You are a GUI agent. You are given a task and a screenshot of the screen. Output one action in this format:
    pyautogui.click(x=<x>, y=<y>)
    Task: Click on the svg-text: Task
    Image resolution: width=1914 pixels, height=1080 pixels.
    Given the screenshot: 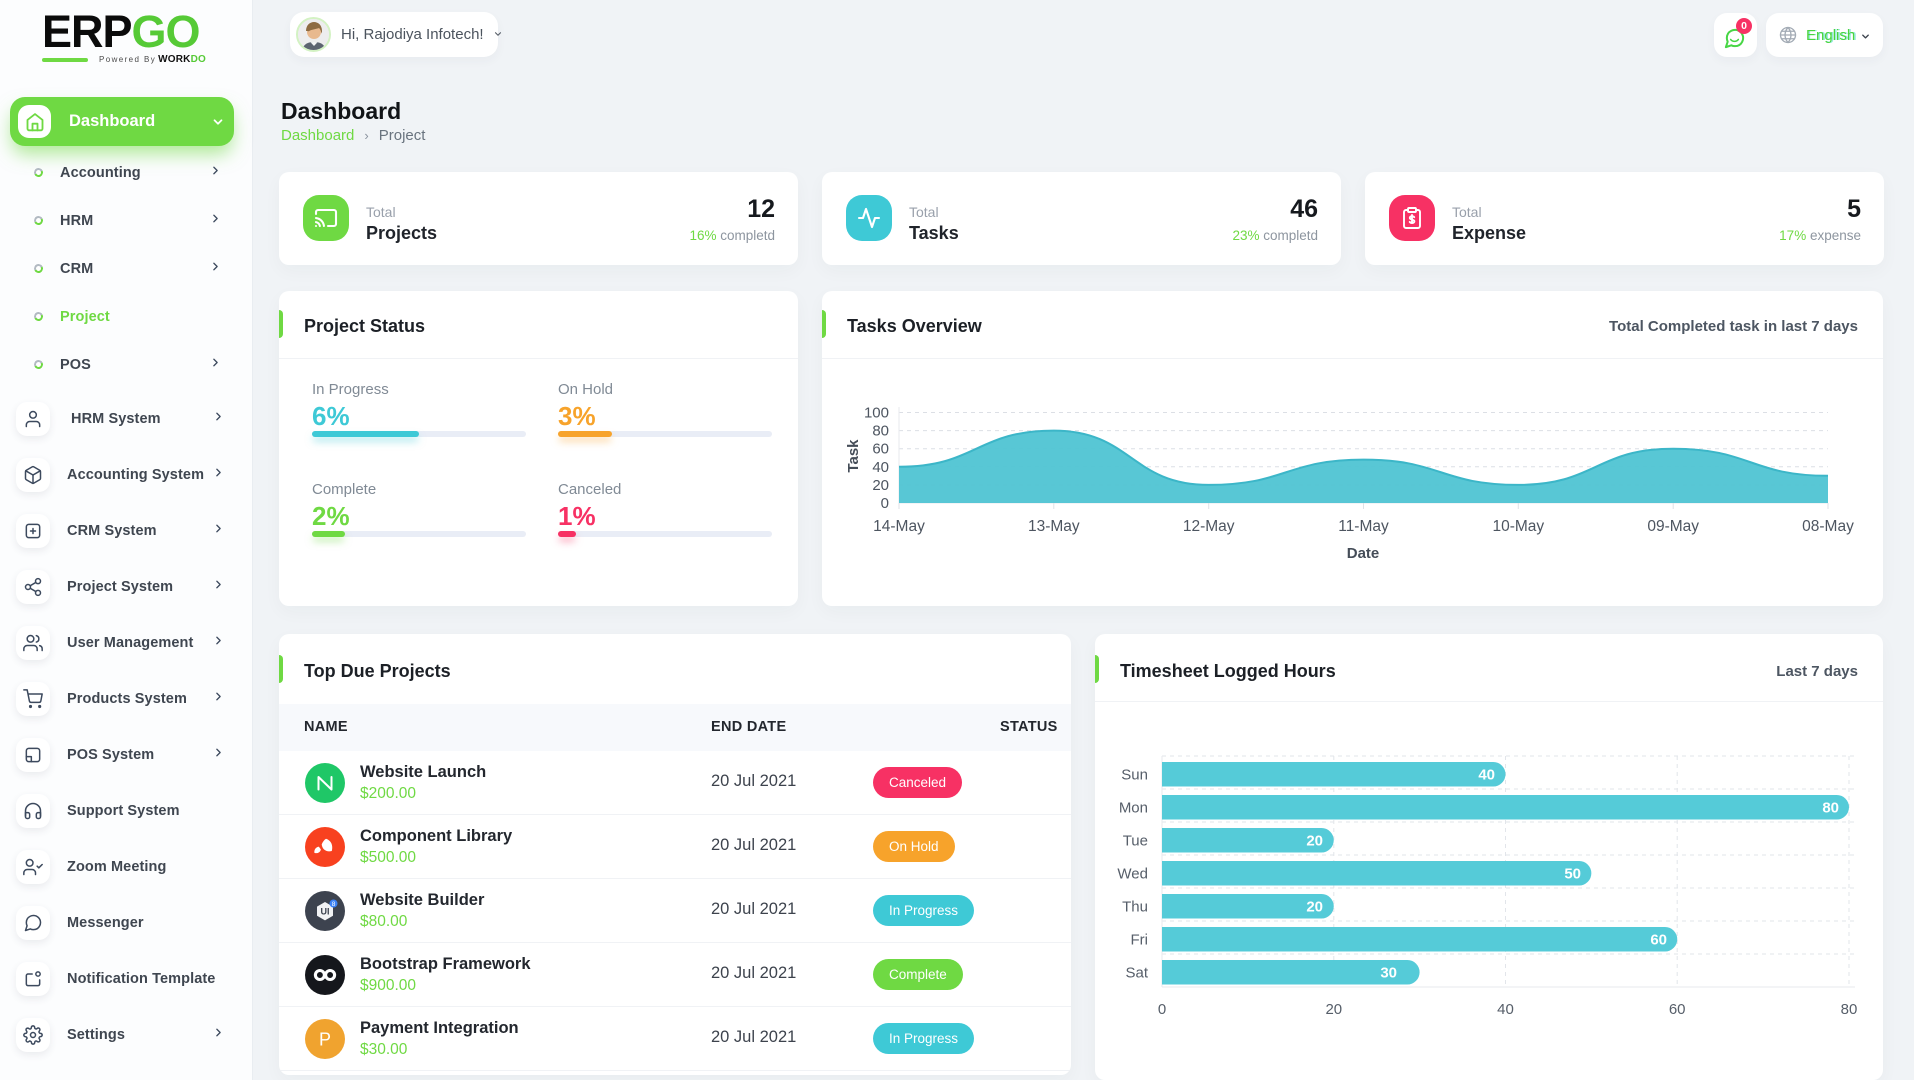 What is the action you would take?
    pyautogui.click(x=853, y=456)
    